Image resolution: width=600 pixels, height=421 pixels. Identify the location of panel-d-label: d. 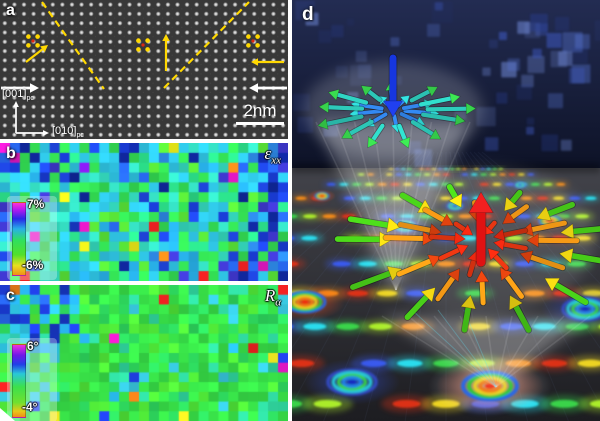
(308, 14).